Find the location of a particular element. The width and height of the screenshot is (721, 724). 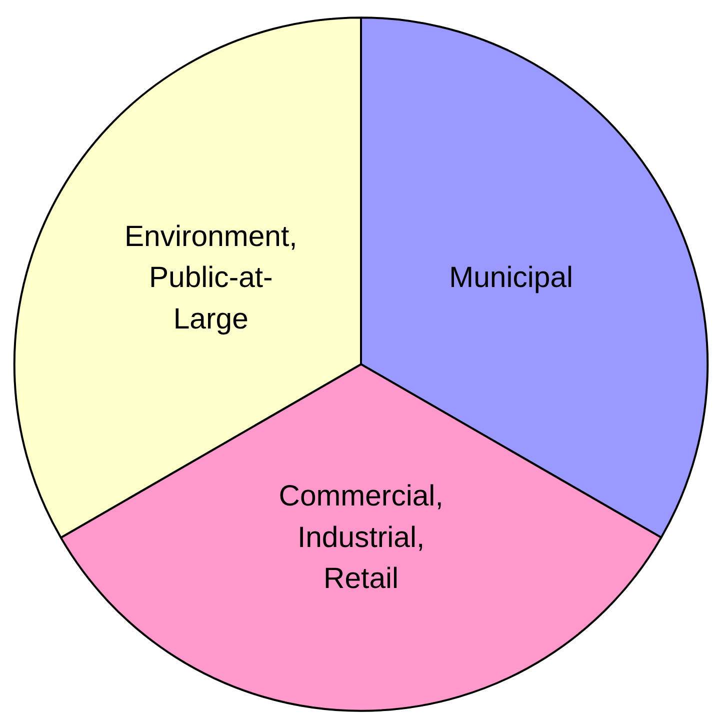

slice-label: Municipal is located at coordinates (511, 277).